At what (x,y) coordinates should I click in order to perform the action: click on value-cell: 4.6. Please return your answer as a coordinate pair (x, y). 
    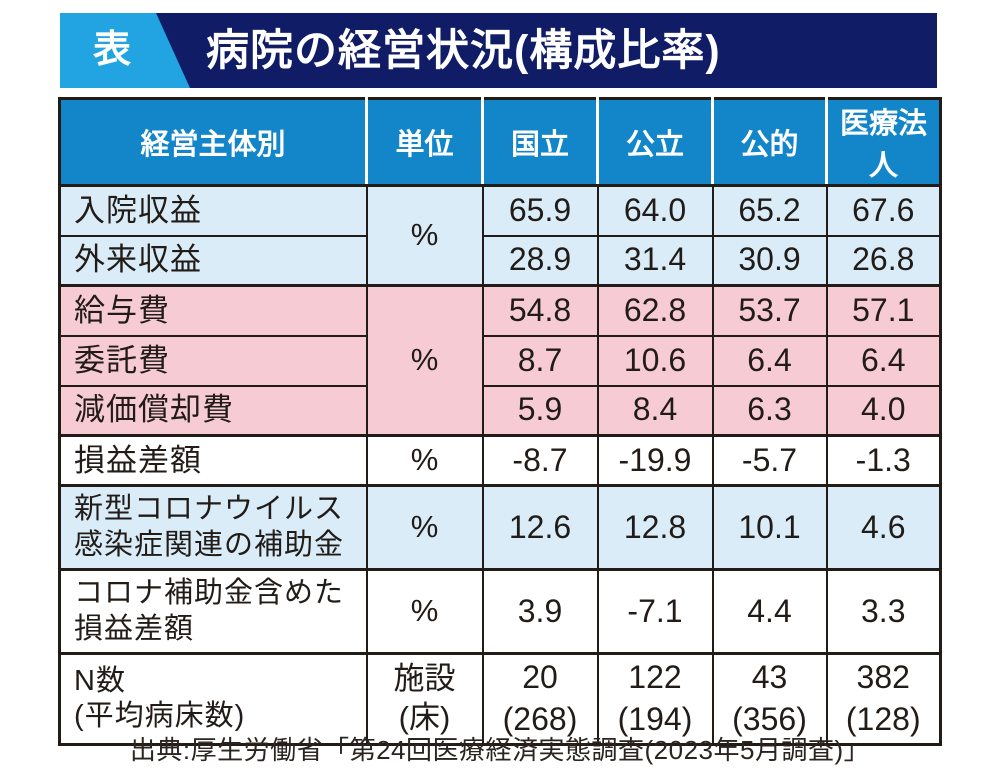
    Looking at the image, I should click on (883, 527).